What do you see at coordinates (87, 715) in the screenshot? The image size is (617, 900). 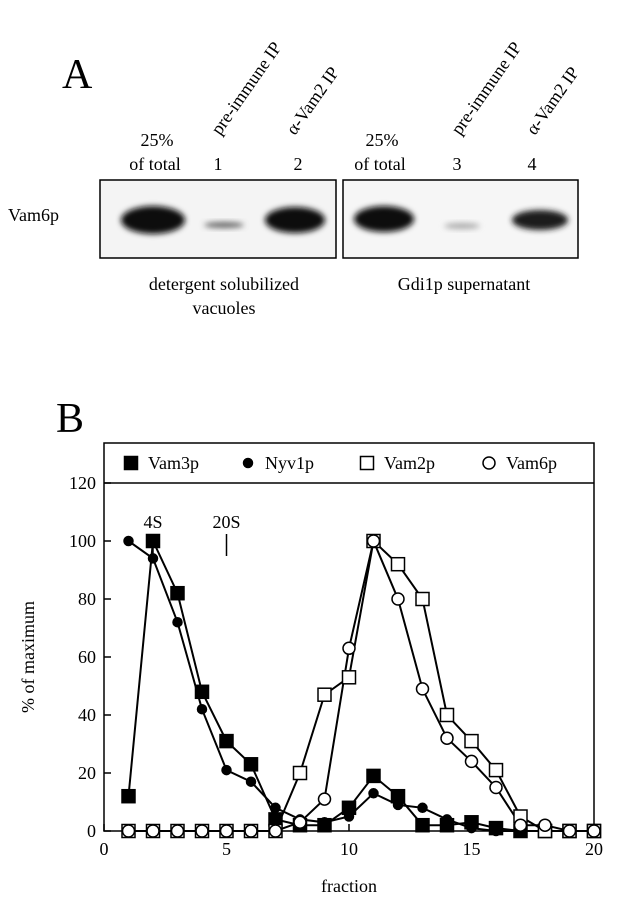 I see `y-tick-label: 40` at bounding box center [87, 715].